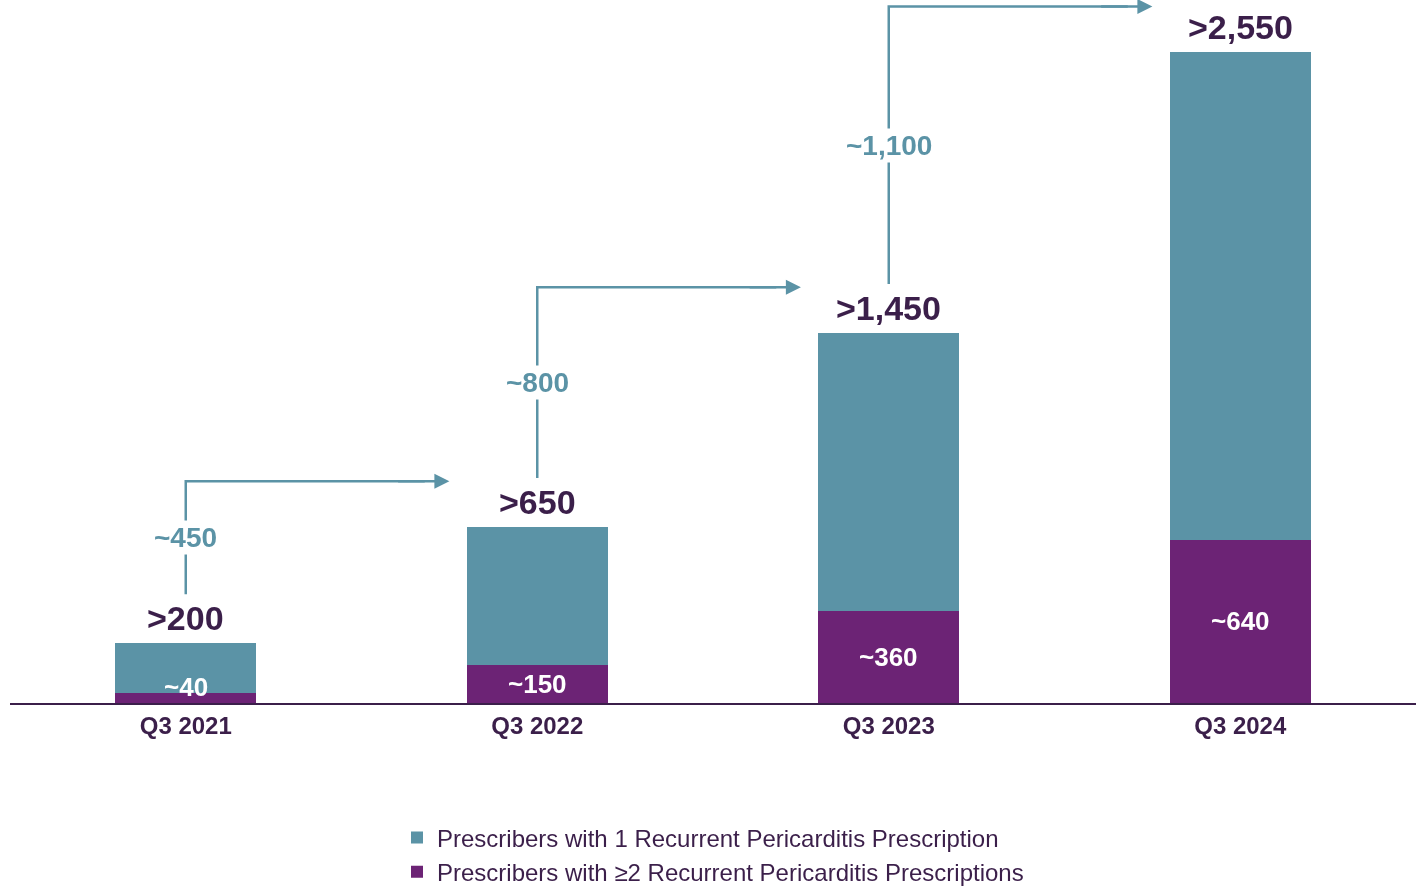 The image size is (1416, 895). What do you see at coordinates (185, 725) in the screenshot?
I see `x-tick-label: Q3 2021` at bounding box center [185, 725].